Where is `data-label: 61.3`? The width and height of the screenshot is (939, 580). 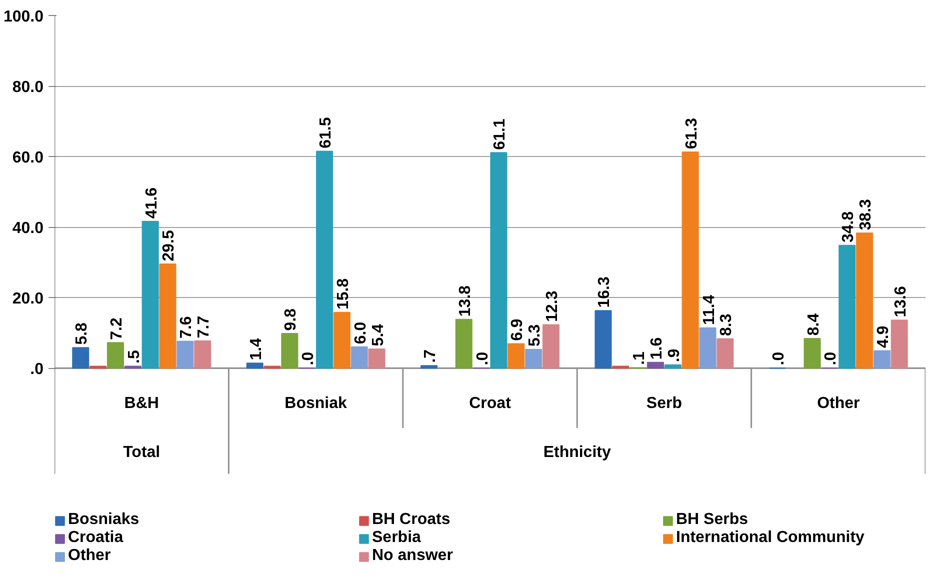 data-label: 61.3 is located at coordinates (691, 134).